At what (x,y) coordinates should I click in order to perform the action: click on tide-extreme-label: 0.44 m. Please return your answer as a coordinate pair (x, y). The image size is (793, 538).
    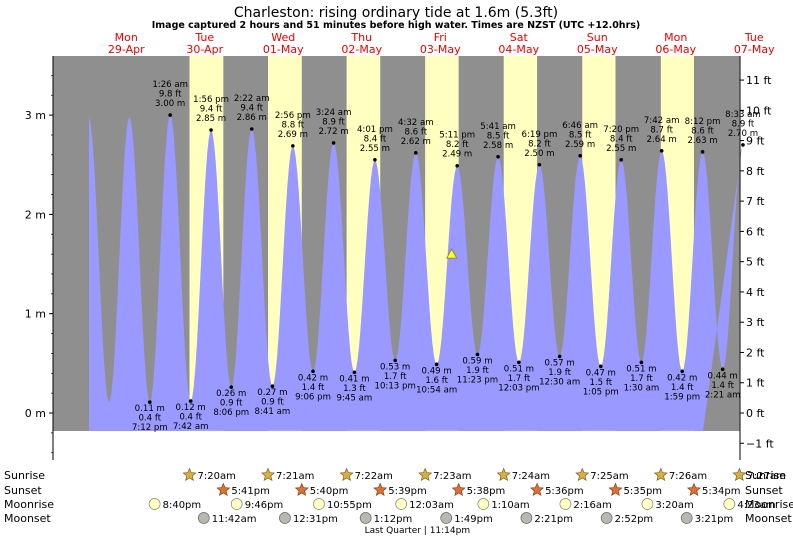
    Looking at the image, I should click on (723, 376).